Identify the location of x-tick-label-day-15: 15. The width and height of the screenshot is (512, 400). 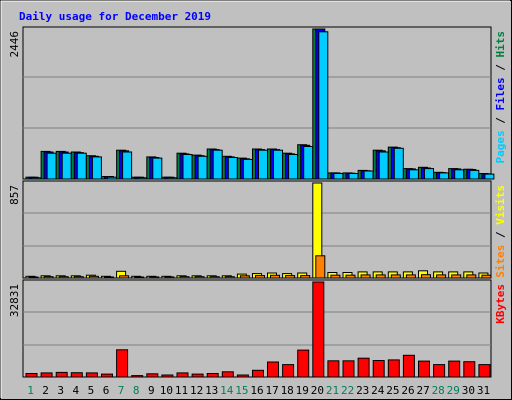
(241, 390).